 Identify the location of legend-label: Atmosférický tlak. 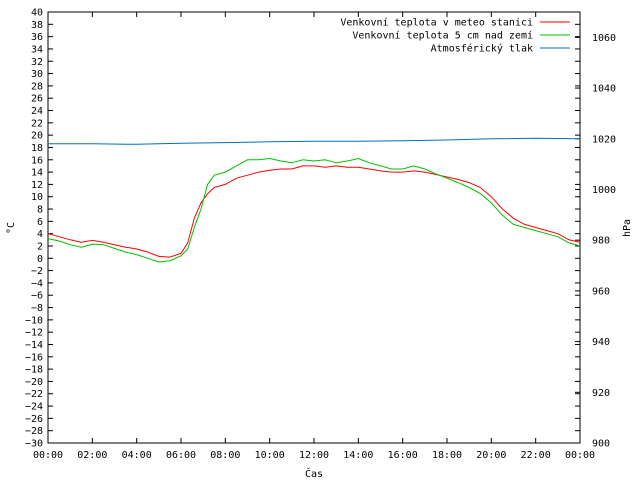
(482, 49).